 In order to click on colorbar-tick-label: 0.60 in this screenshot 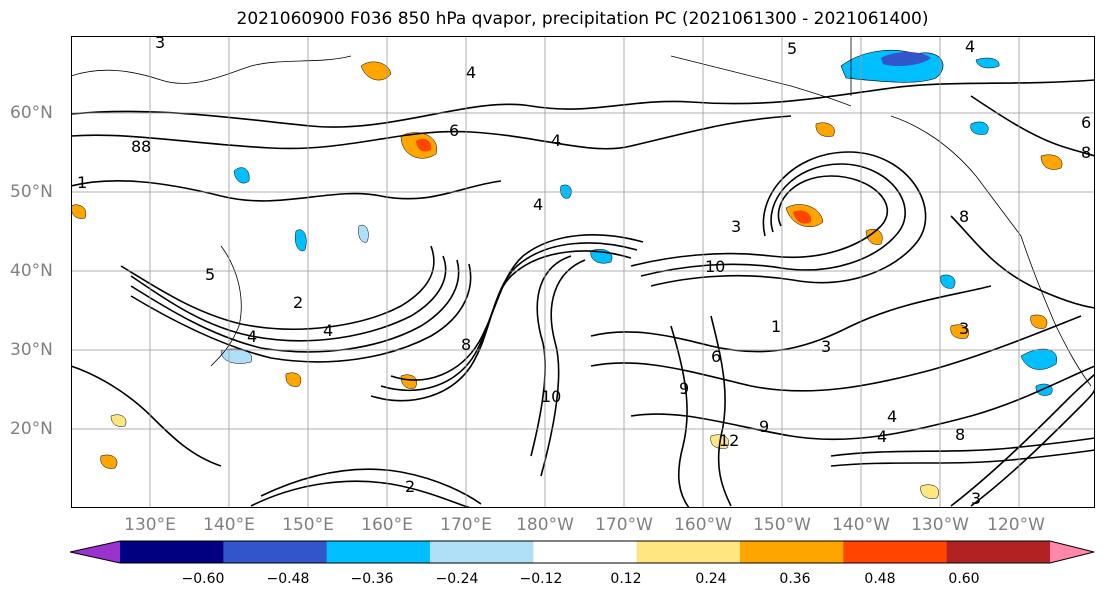, I will do `click(964, 579)`.